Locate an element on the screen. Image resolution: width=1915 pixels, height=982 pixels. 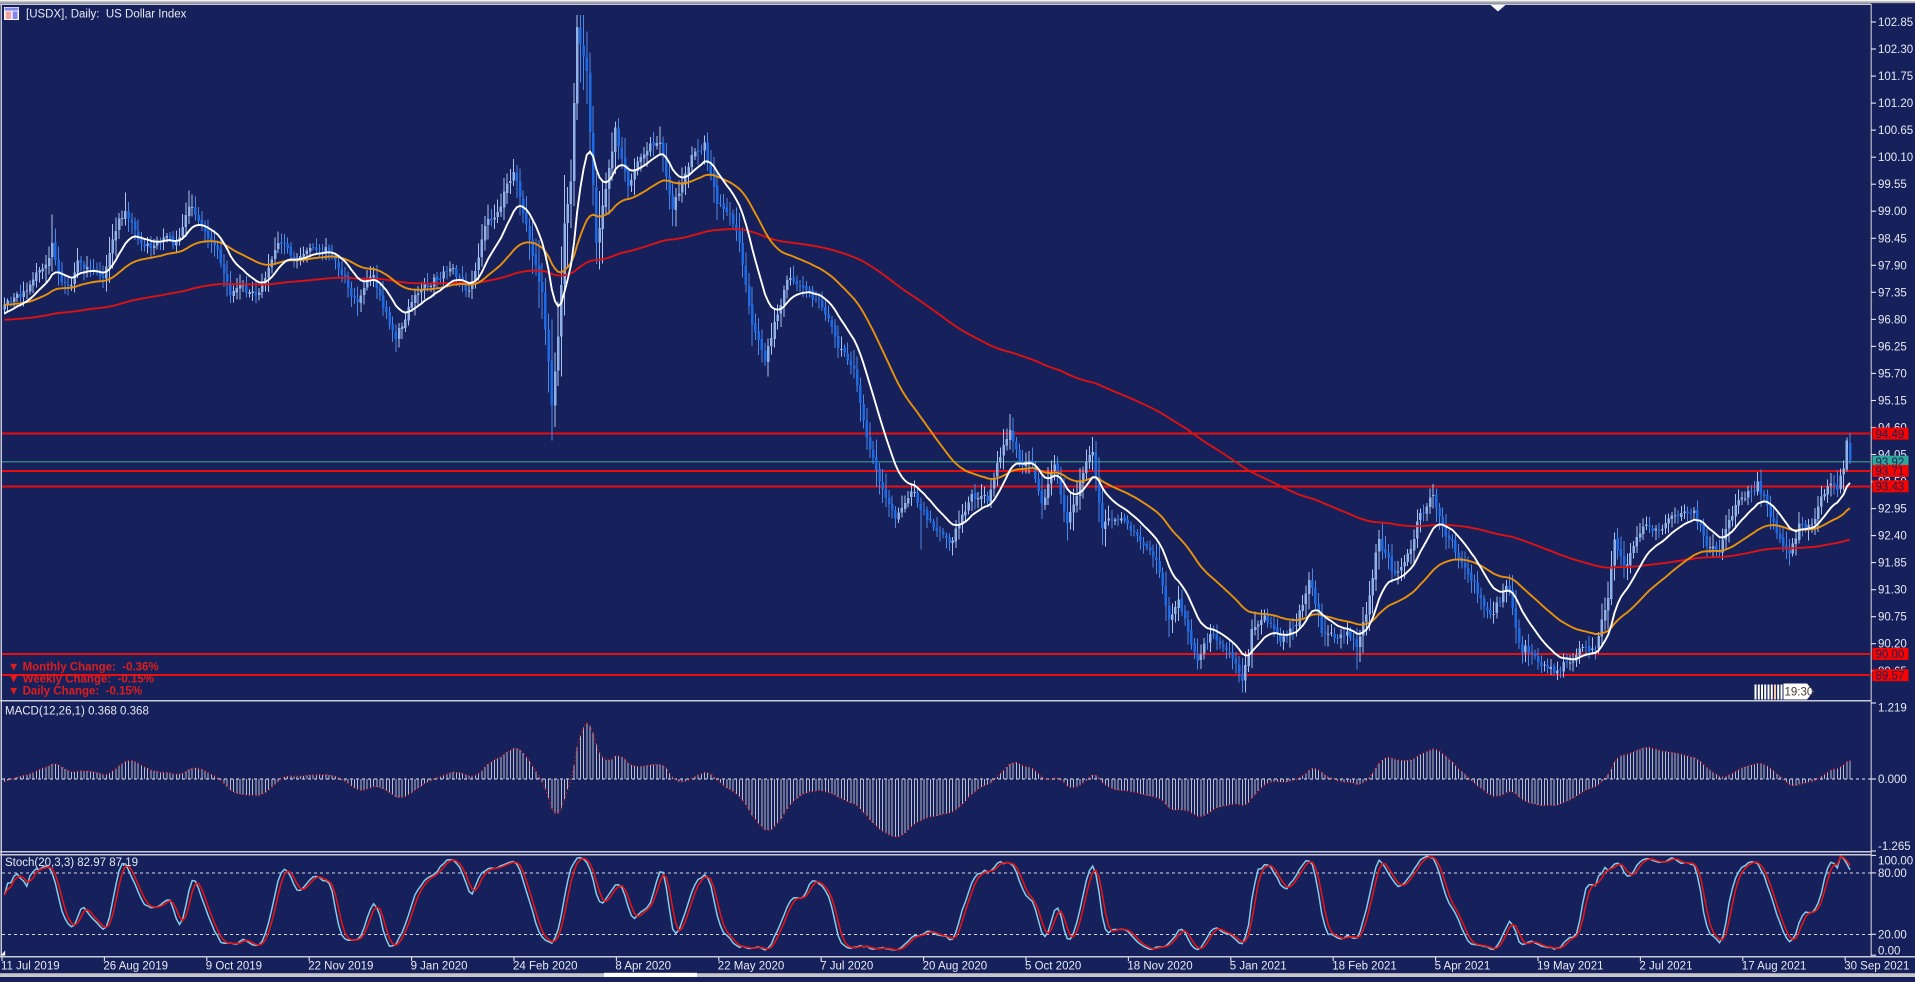
svg-text: 30 Sep 2021 is located at coordinates (1876, 967).